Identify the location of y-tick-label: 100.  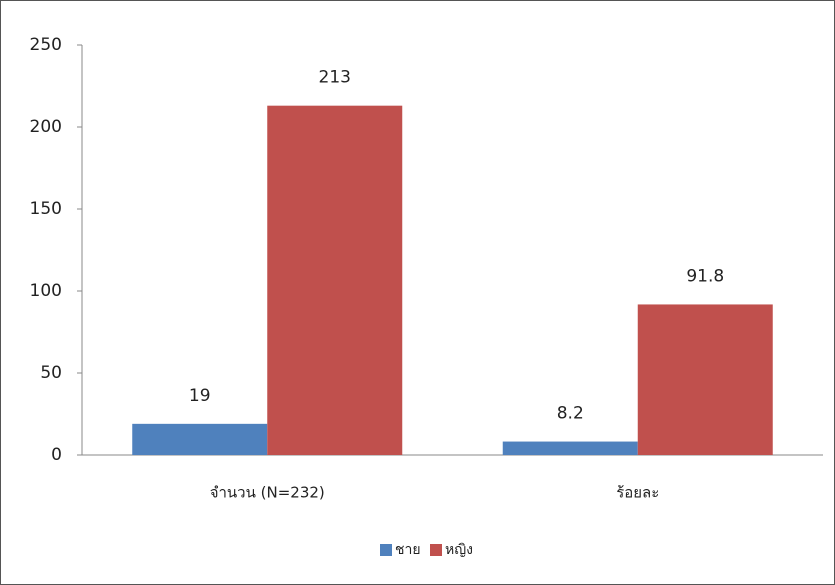
(46, 291).